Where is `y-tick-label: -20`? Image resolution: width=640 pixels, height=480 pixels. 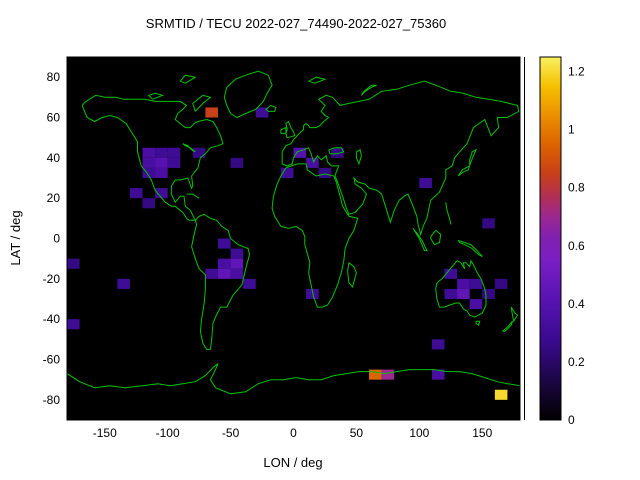
y-tick-label: -20 is located at coordinates (52, 279).